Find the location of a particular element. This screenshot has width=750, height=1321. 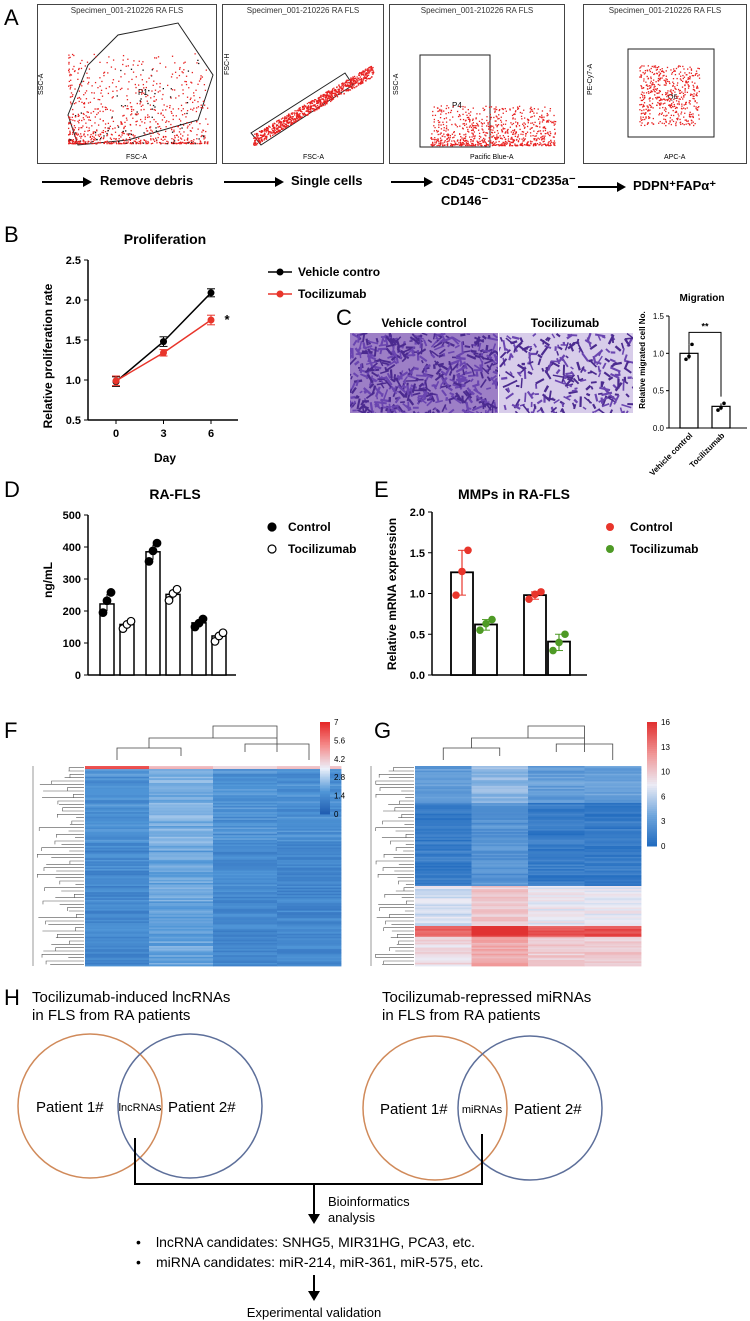

chart-d-title: RA-FLS is located at coordinates (174, 494).